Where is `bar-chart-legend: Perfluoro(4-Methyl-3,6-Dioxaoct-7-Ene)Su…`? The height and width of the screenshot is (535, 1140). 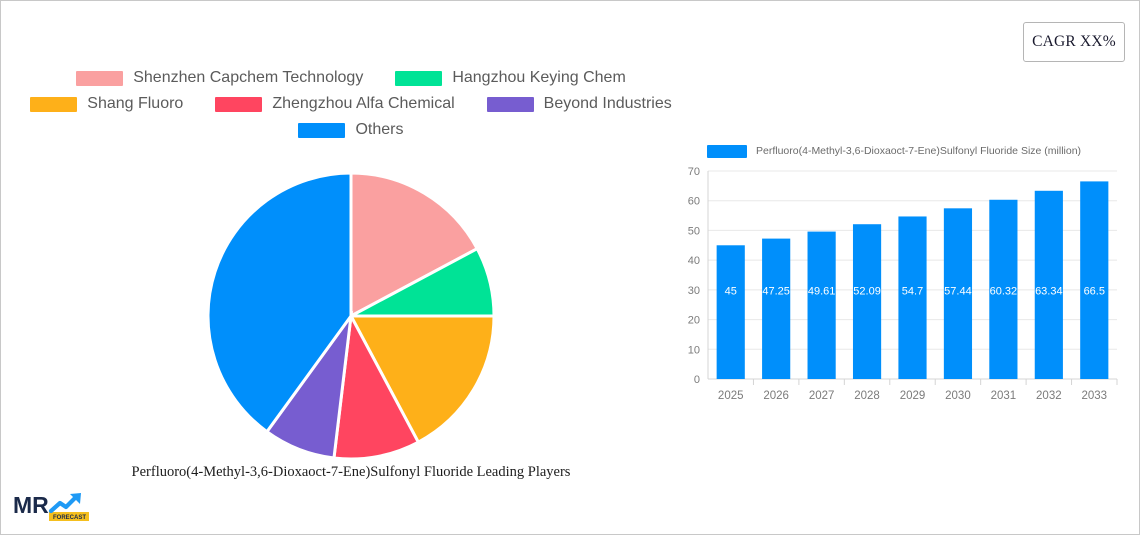 bar-chart-legend: Perfluoro(4-Methyl-3,6-Dioxaoct-7-Ene)Su… is located at coordinates (899, 151).